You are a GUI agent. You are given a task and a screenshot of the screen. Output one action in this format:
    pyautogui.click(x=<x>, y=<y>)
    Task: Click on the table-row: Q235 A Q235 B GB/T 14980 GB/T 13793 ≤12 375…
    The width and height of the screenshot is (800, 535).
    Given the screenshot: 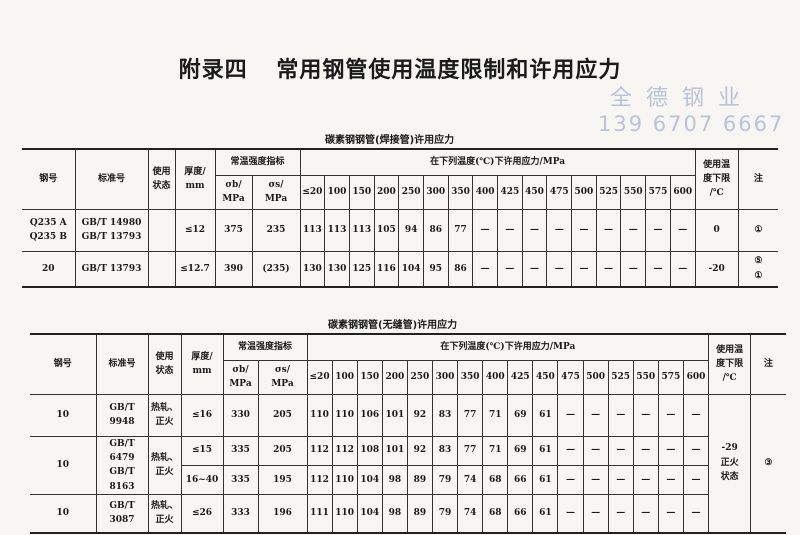 What is the action you would take?
    pyautogui.click(x=400, y=230)
    